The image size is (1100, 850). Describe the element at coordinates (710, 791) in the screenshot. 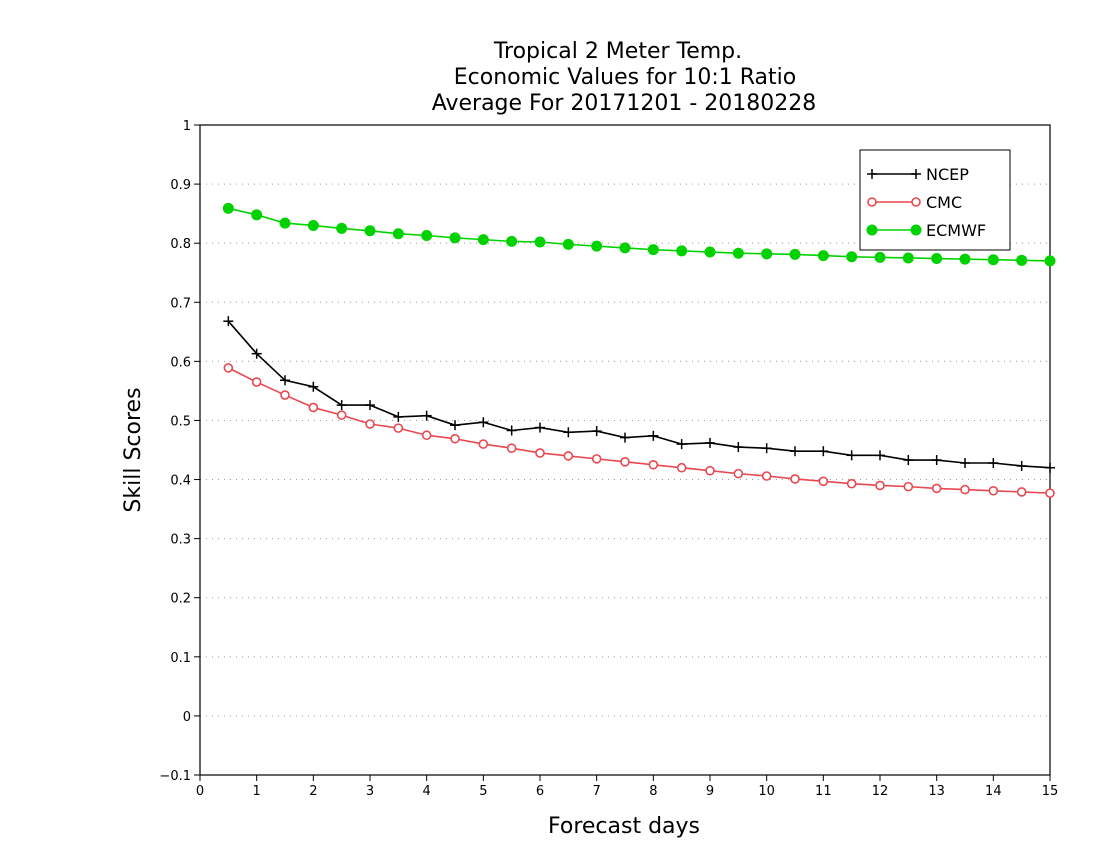

I see `x-tick-label: 9` at that location.